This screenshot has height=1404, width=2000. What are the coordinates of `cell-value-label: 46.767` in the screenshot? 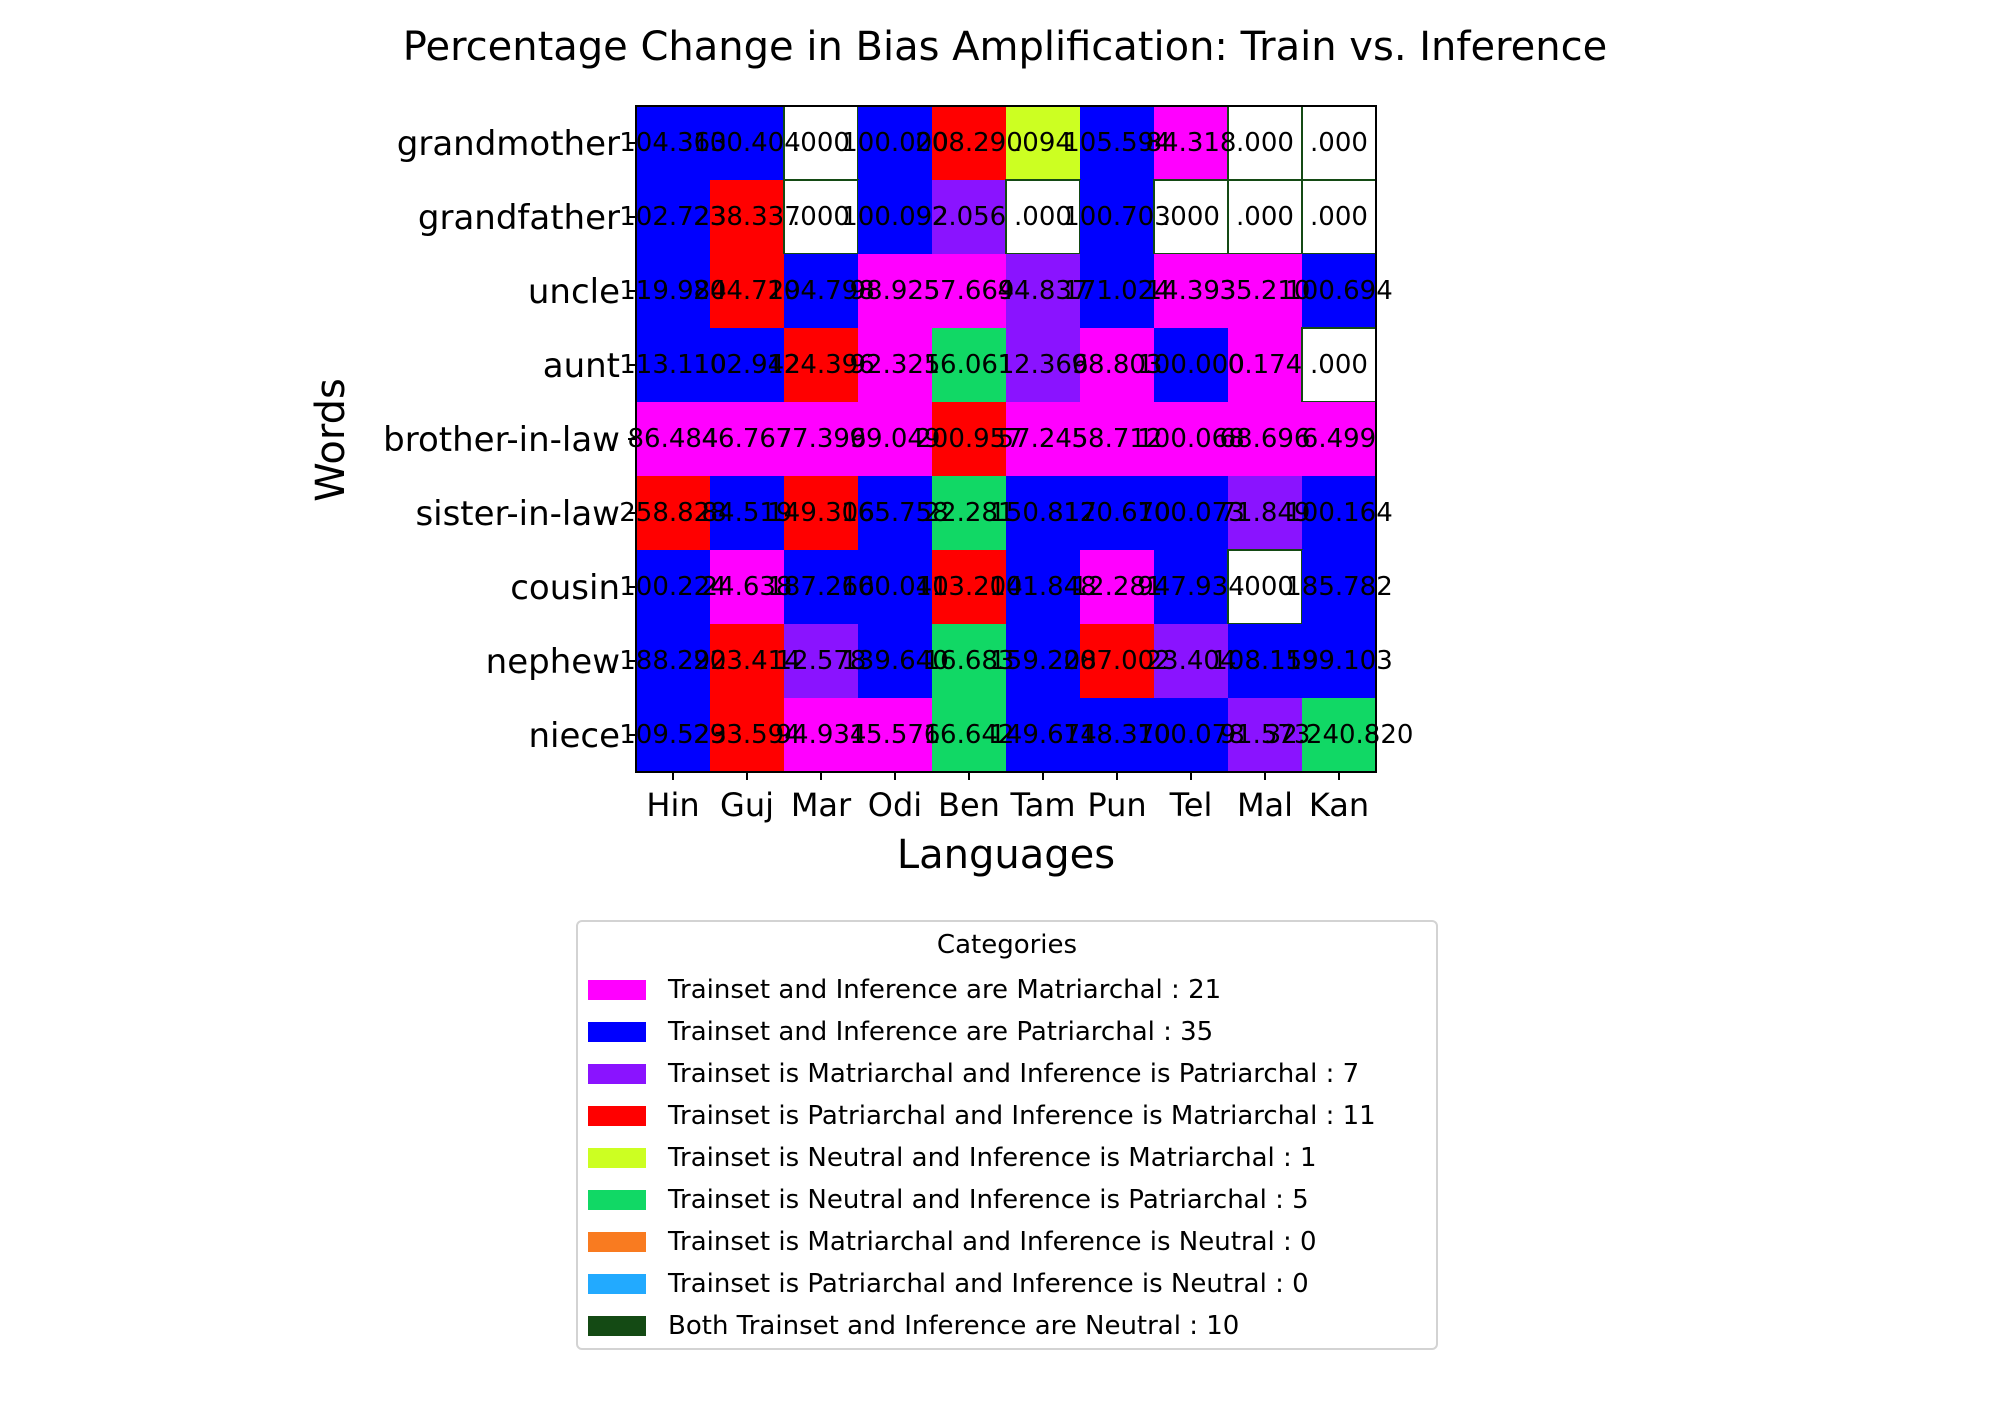 It's located at (747, 439).